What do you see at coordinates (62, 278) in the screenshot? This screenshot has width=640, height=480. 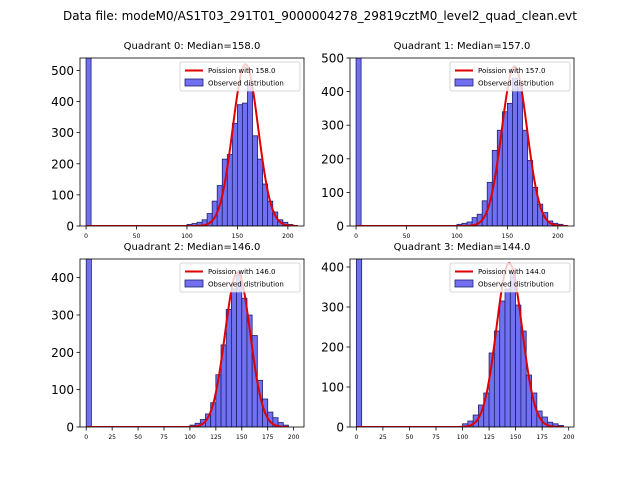 I see `quadrant-2-ytick-label: 400` at bounding box center [62, 278].